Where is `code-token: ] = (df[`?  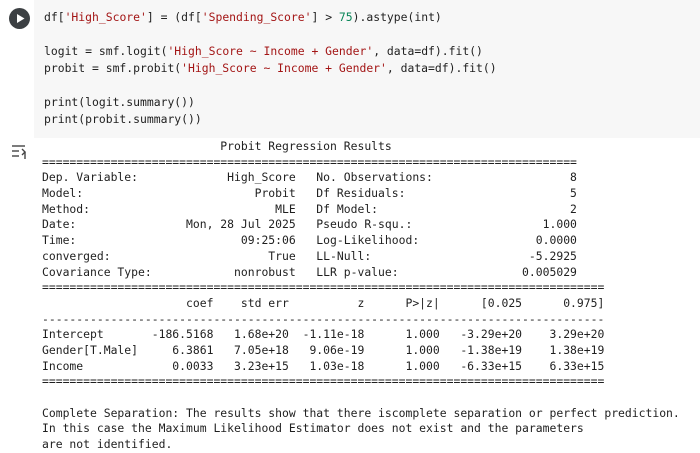 code-token: ] = (df[ is located at coordinates (174, 17).